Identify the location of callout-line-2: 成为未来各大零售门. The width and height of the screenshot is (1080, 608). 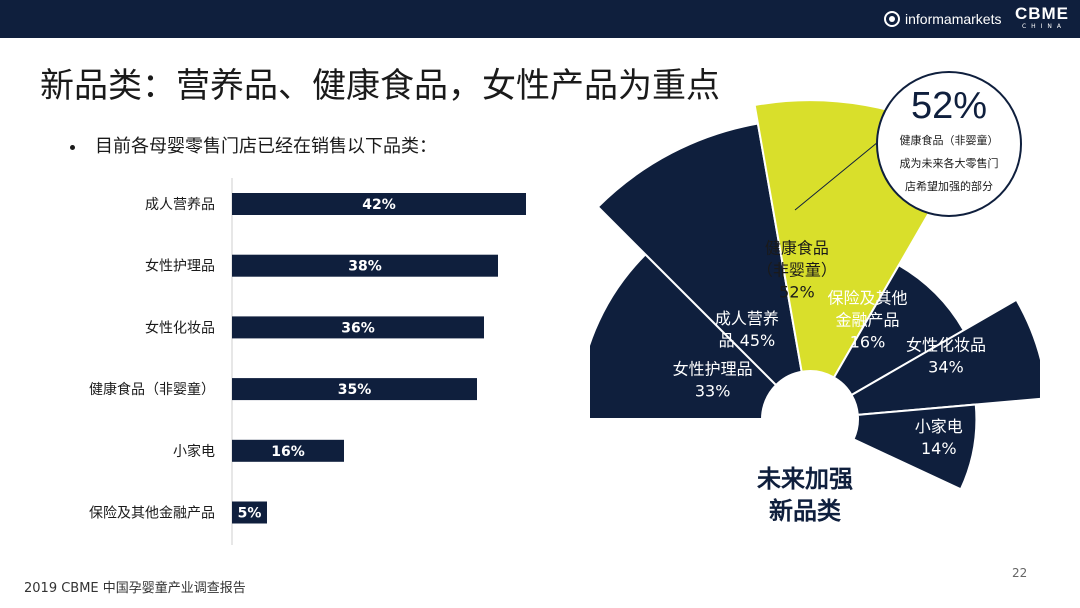
(949, 163).